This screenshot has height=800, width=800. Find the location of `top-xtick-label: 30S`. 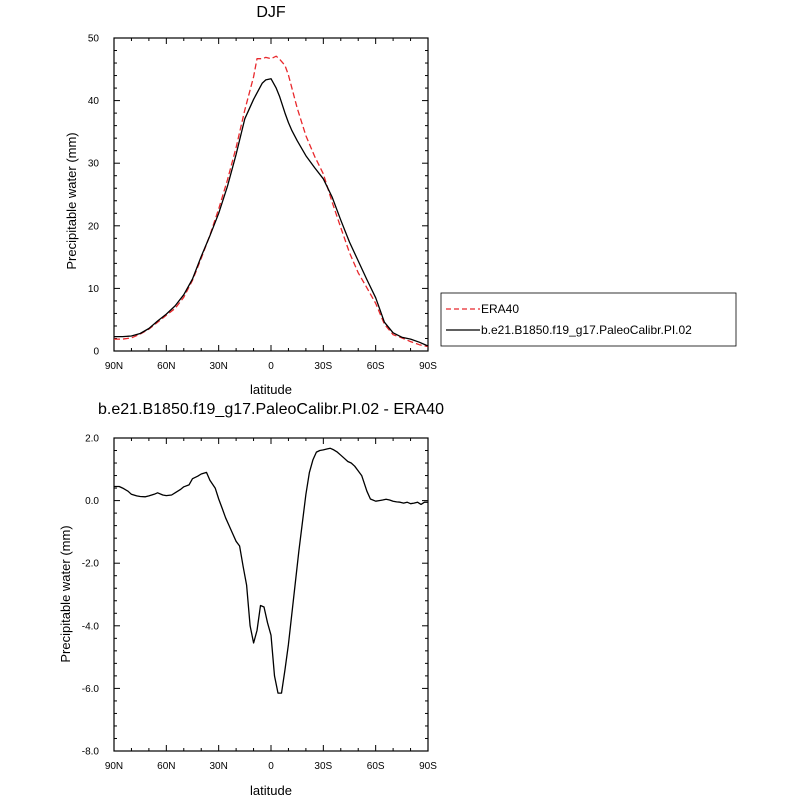

top-xtick-label: 30S is located at coordinates (323, 366).